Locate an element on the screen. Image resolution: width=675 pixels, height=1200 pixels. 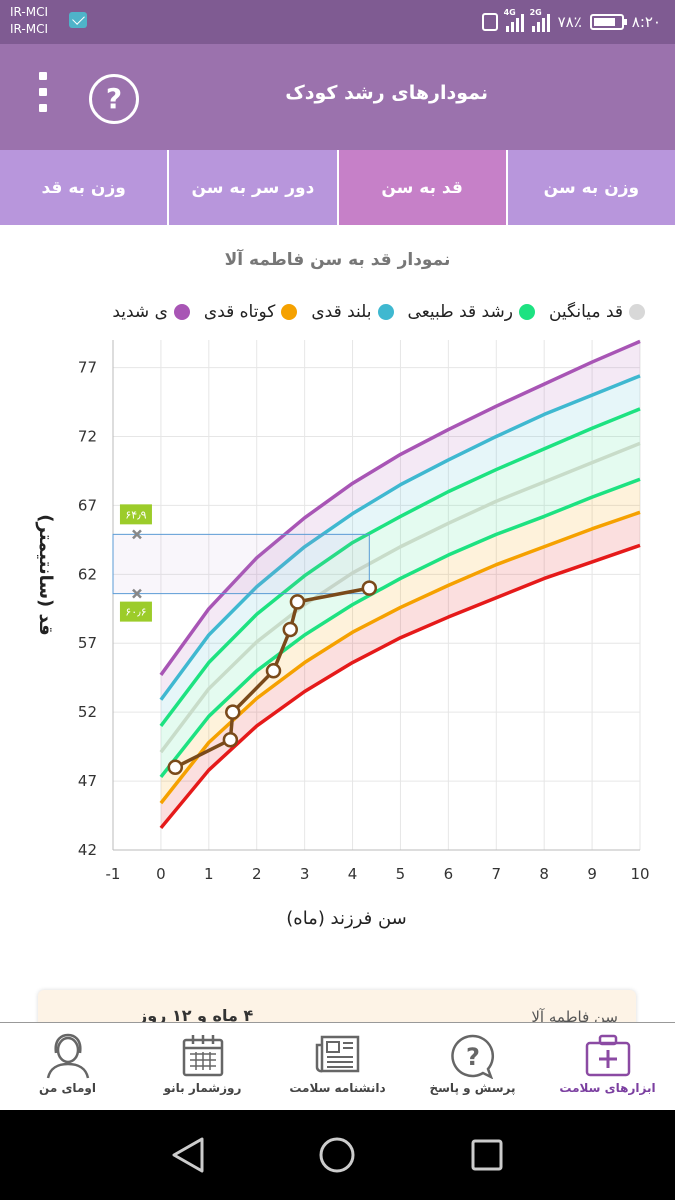
nav-label: روزشمار بانو is located at coordinates (202, 1088).